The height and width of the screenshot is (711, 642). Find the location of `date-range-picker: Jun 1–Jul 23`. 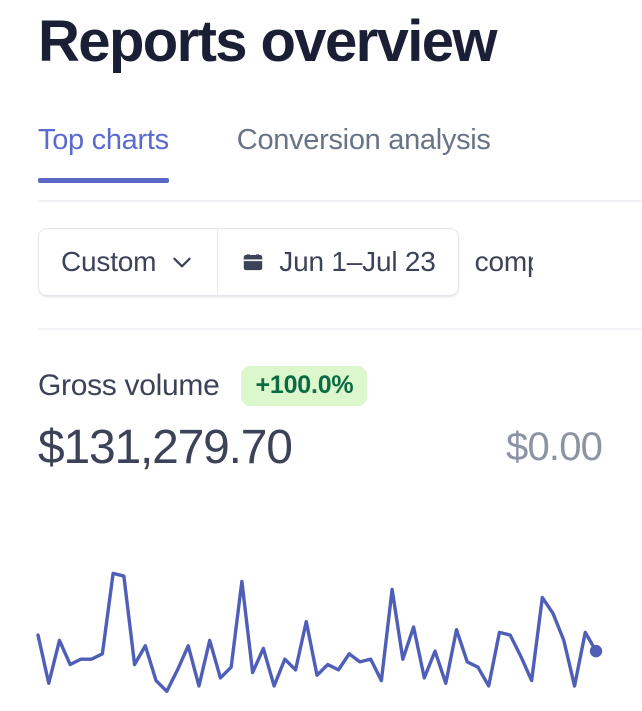

date-range-picker: Jun 1–Jul 23 is located at coordinates (337, 262).